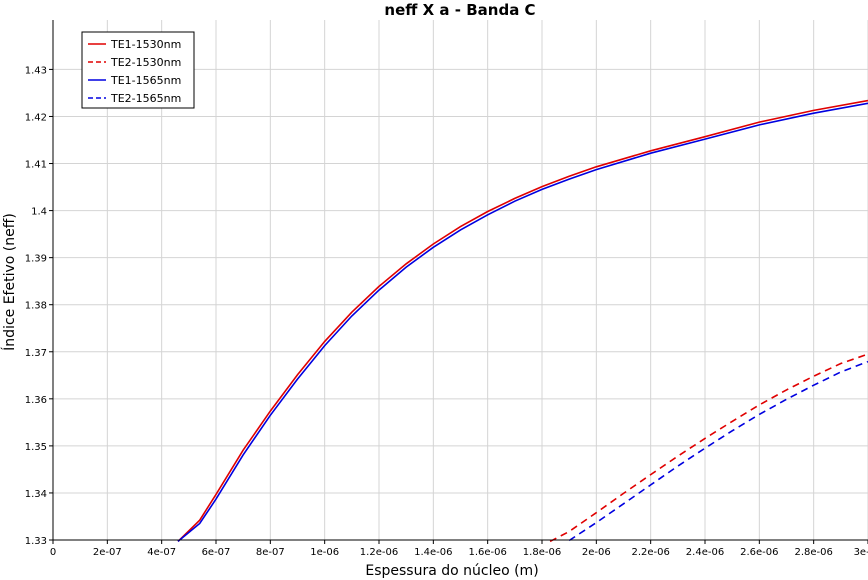 Image resolution: width=868 pixels, height=580 pixels. What do you see at coordinates (861, 552) in the screenshot?
I see `x-tick-label: 3e-06` at bounding box center [861, 552].